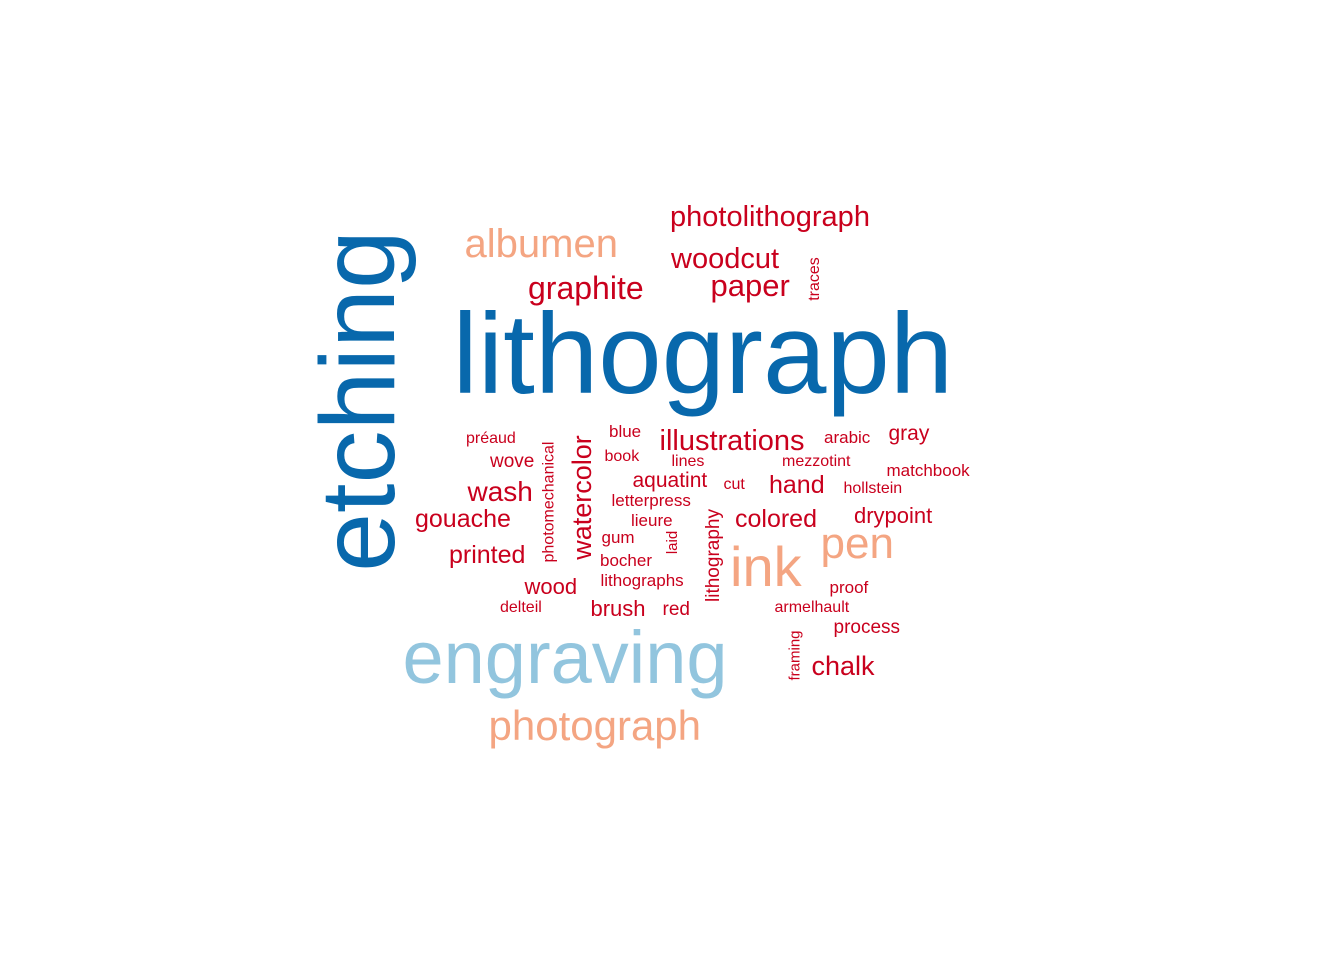 Image resolution: width=1344 pixels, height=960 pixels. Describe the element at coordinates (843, 665) in the screenshot. I see `word-chalk: chalk` at that location.